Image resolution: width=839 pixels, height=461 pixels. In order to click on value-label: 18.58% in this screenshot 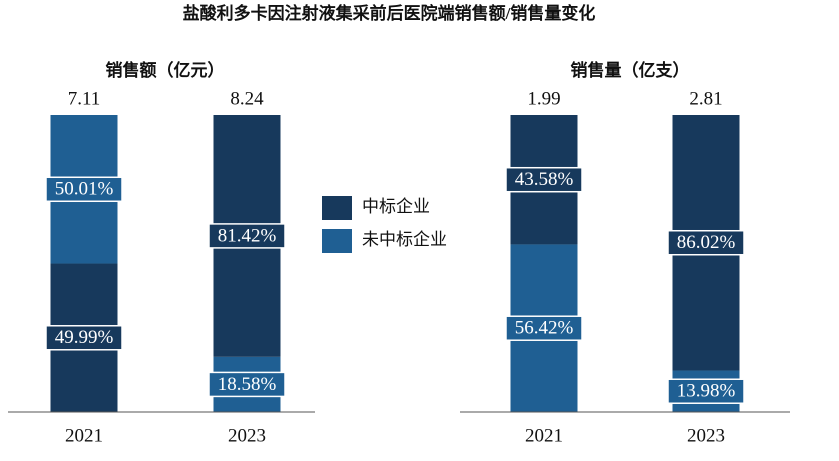, I will do `click(247, 384)`.